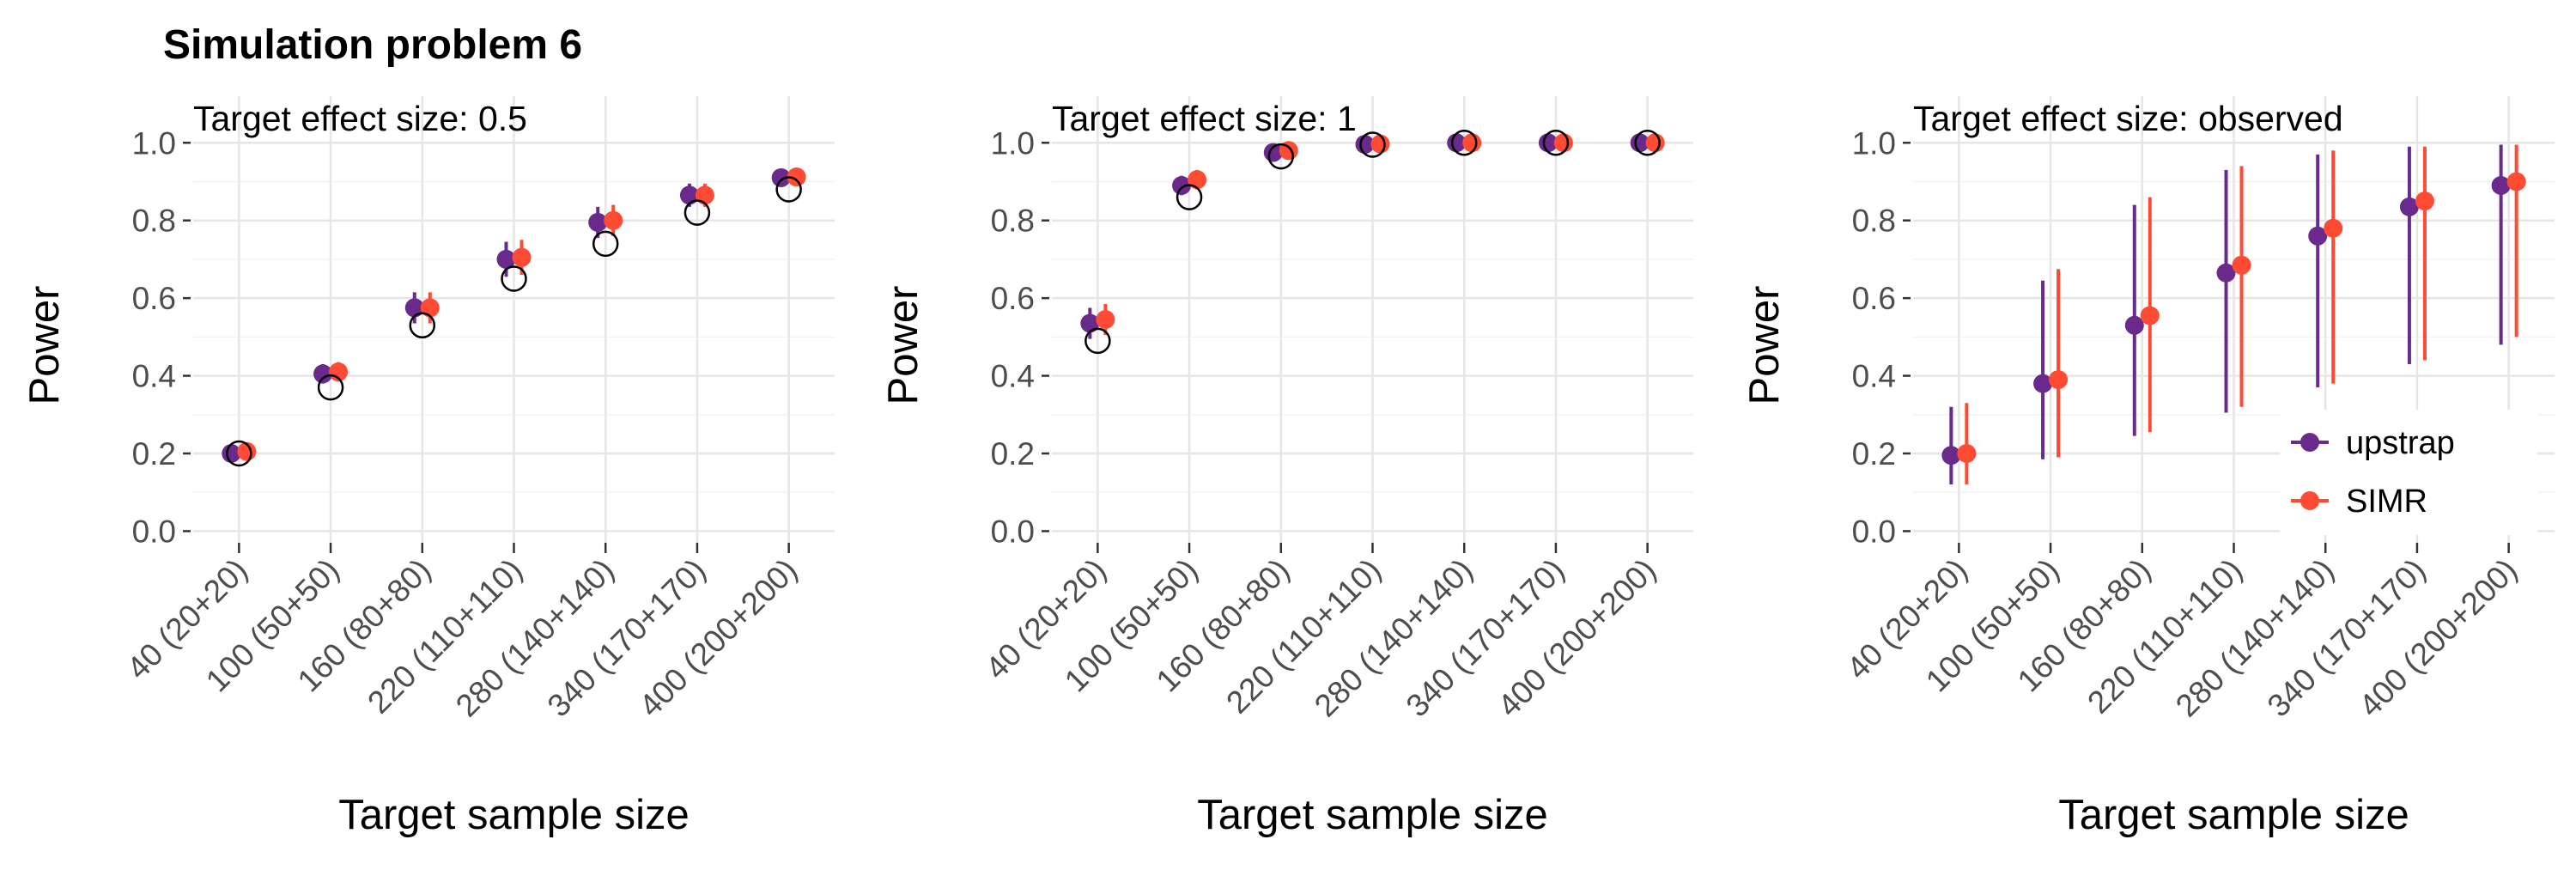 The height and width of the screenshot is (876, 2576). Describe the element at coordinates (2400, 443) in the screenshot. I see `legend-label: upstrap` at that location.